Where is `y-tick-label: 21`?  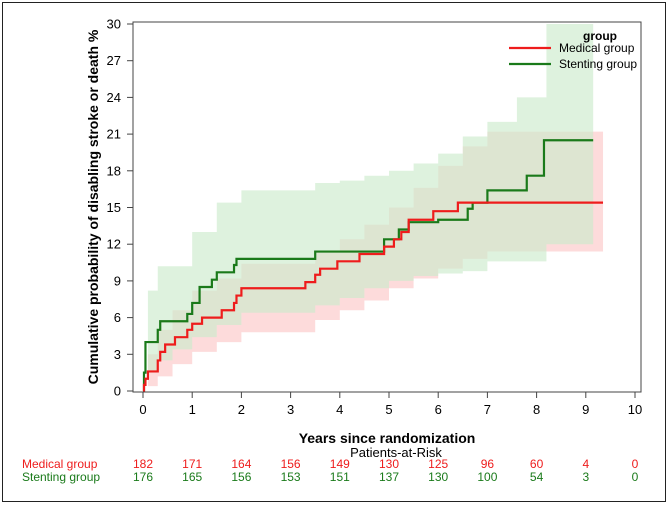 y-tick-label: 21 is located at coordinates (114, 134).